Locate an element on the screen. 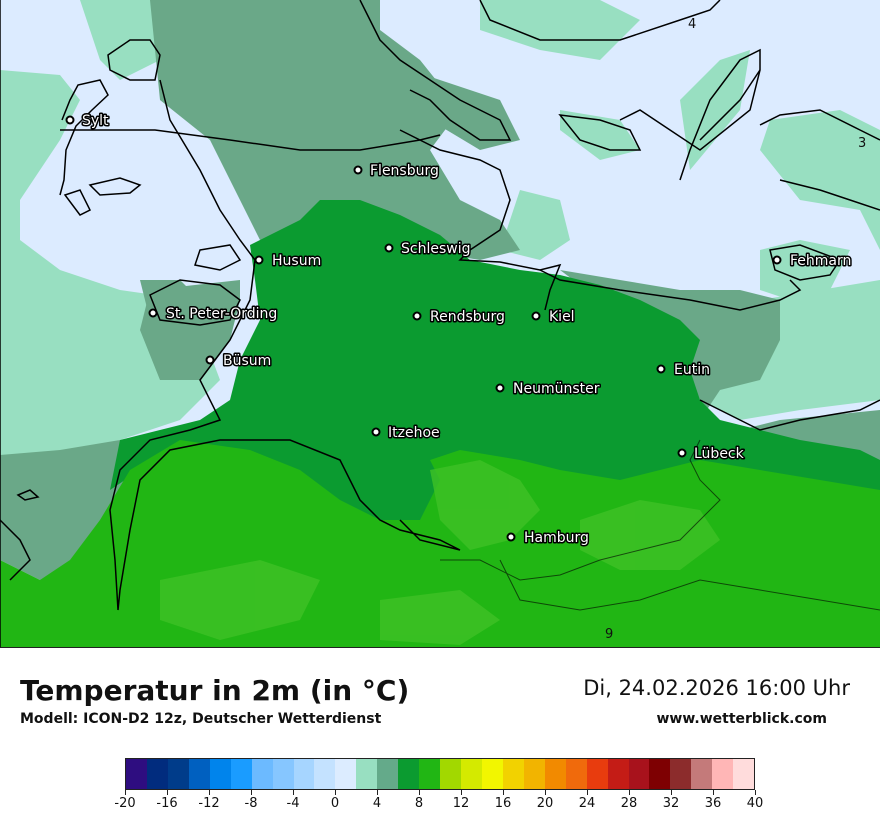  city-kiel: Kiel is located at coordinates (553, 317).